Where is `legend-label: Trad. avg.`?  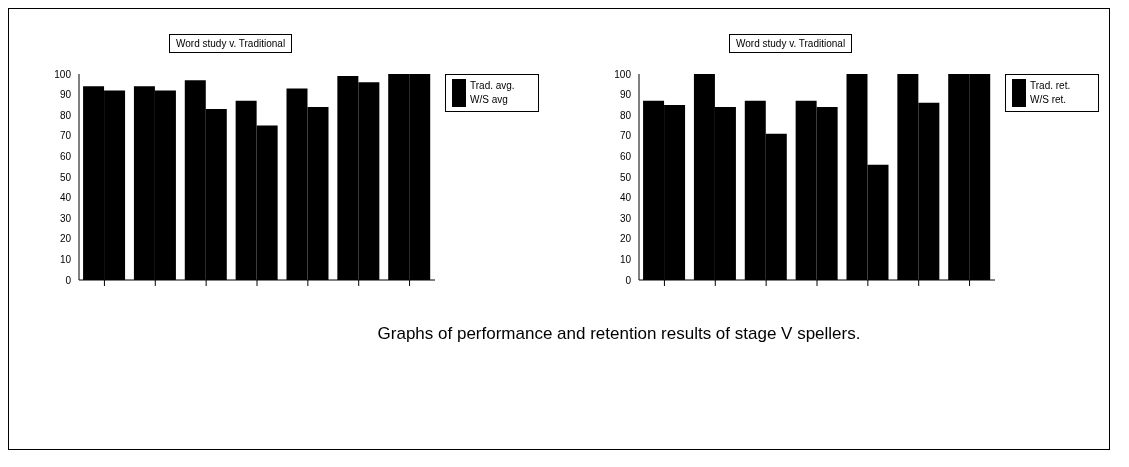
legend-label: Trad. avg. is located at coordinates (492, 85).